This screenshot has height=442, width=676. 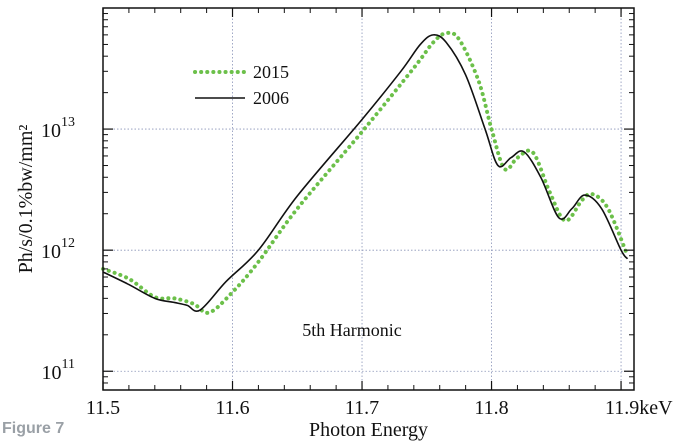 I want to click on y-tick-label: 1011, so click(x=58, y=370).